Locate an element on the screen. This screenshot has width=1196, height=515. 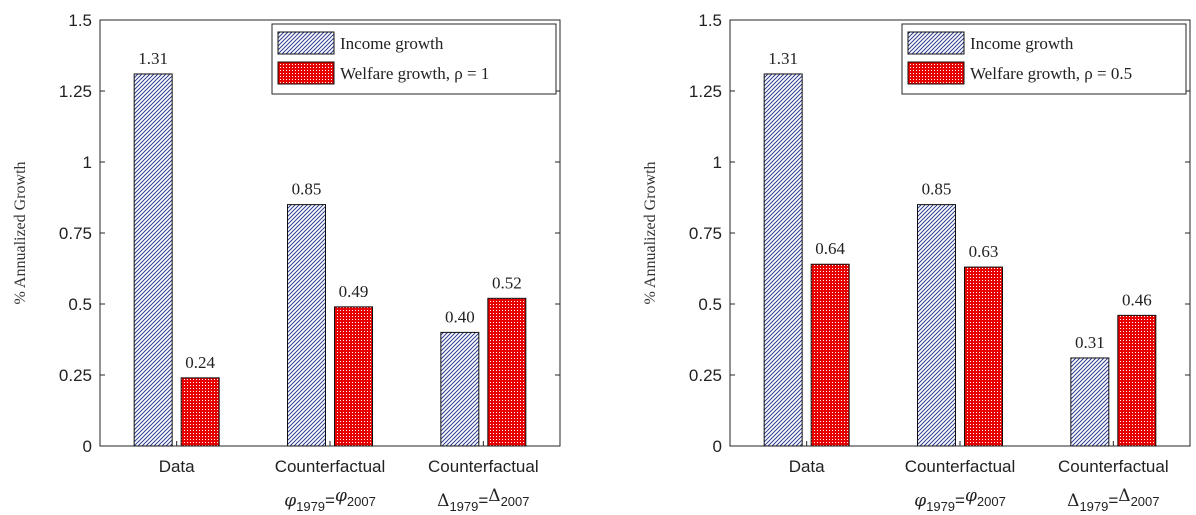
legend-entry-label: Welfare growth, ρ = 0.5 is located at coordinates (1051, 73).